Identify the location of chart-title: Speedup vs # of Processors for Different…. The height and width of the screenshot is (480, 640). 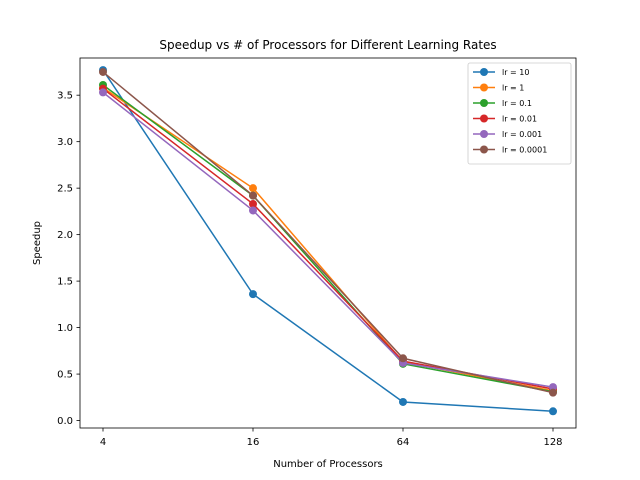
(327, 45).